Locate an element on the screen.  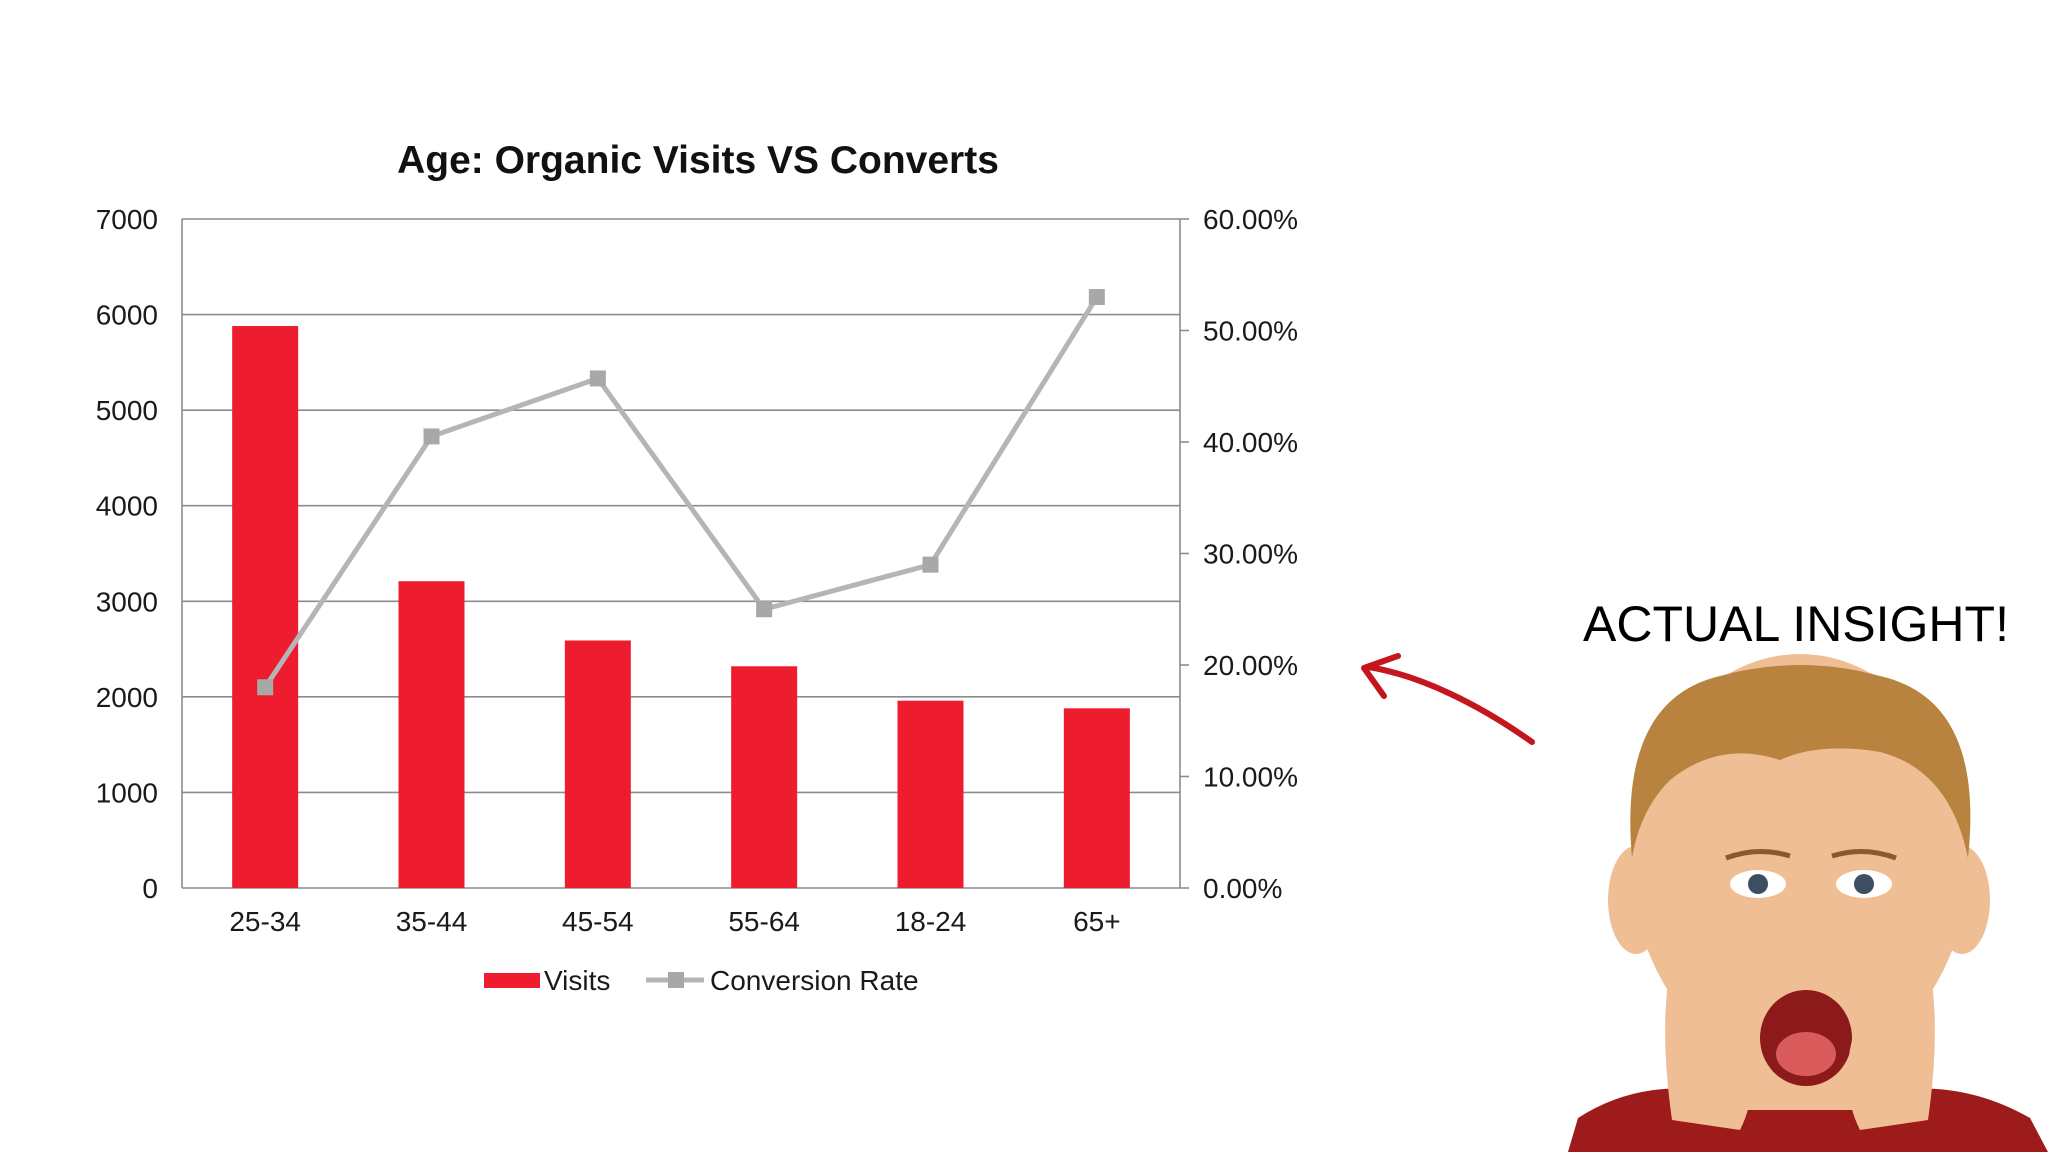
left-axis-tick-label: 5000 is located at coordinates (127, 410).